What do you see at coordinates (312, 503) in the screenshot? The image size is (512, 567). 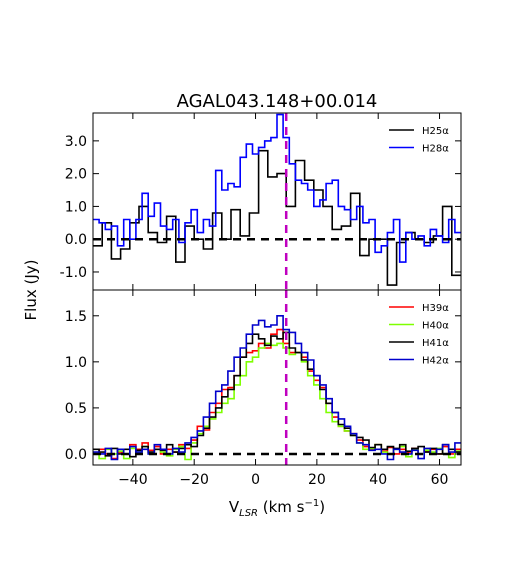 I see `x-axis-label-superscript: −1` at bounding box center [312, 503].